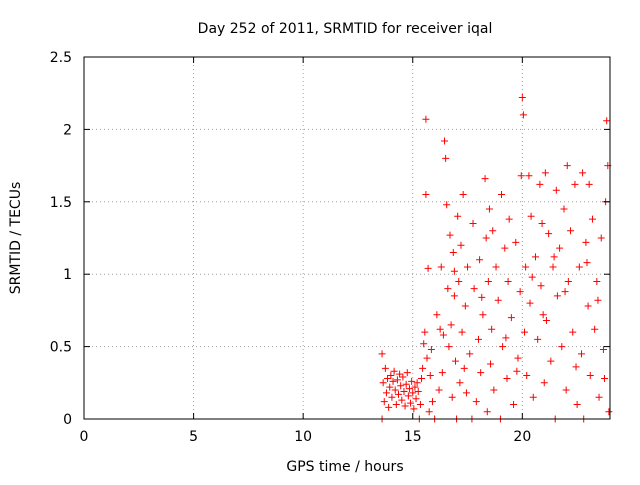 This screenshot has width=640, height=485. What do you see at coordinates (344, 467) in the screenshot?
I see `x-axis-label: GPS time / hours` at bounding box center [344, 467].